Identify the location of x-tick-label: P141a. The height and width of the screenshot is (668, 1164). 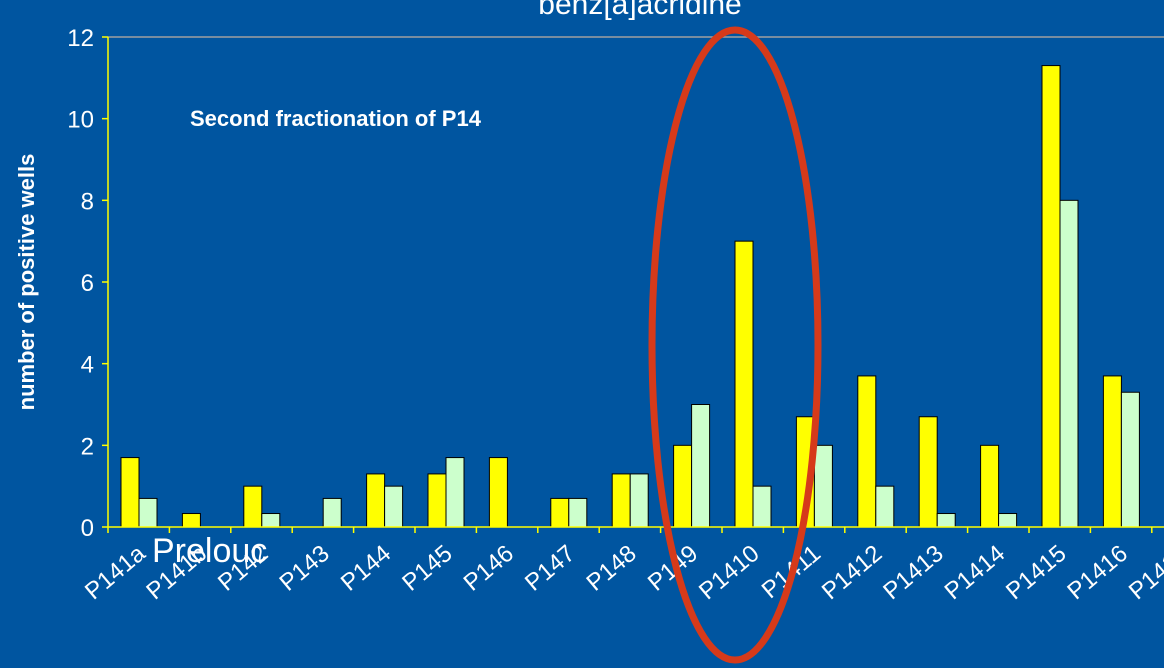
(115, 572).